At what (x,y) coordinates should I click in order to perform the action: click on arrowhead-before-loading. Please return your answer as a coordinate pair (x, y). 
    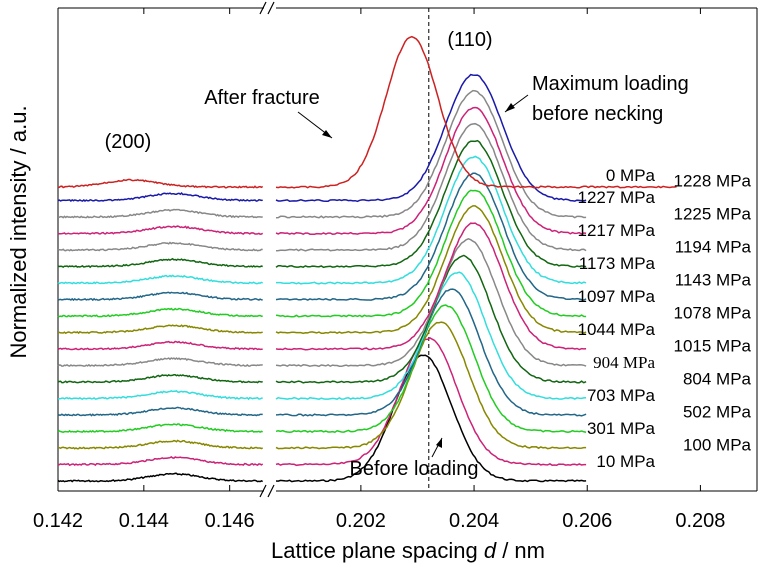
    Looking at the image, I should click on (439, 443).